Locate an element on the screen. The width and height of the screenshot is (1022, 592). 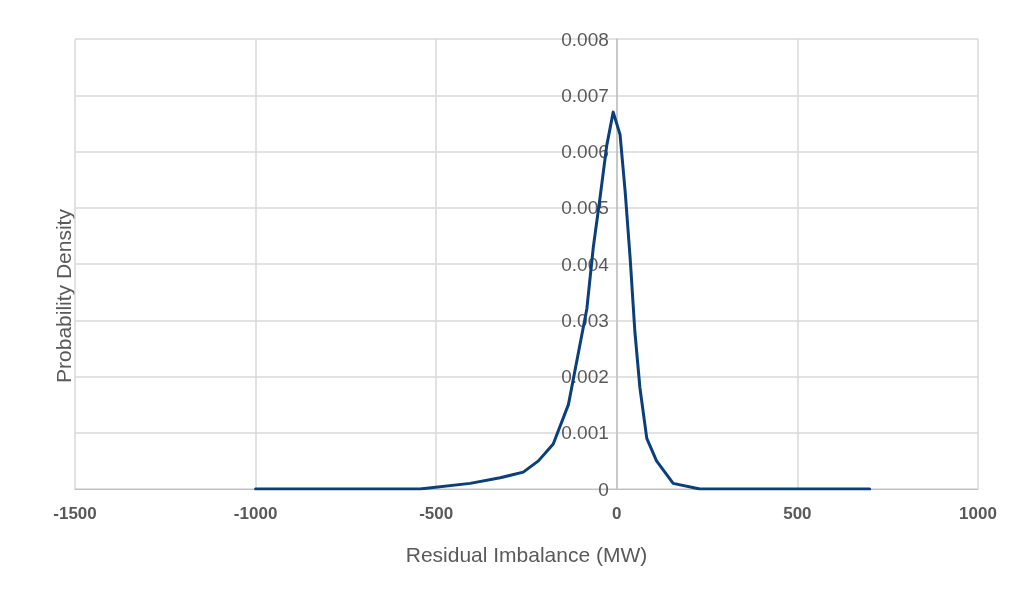
x-tick-label: 0 is located at coordinates (617, 513).